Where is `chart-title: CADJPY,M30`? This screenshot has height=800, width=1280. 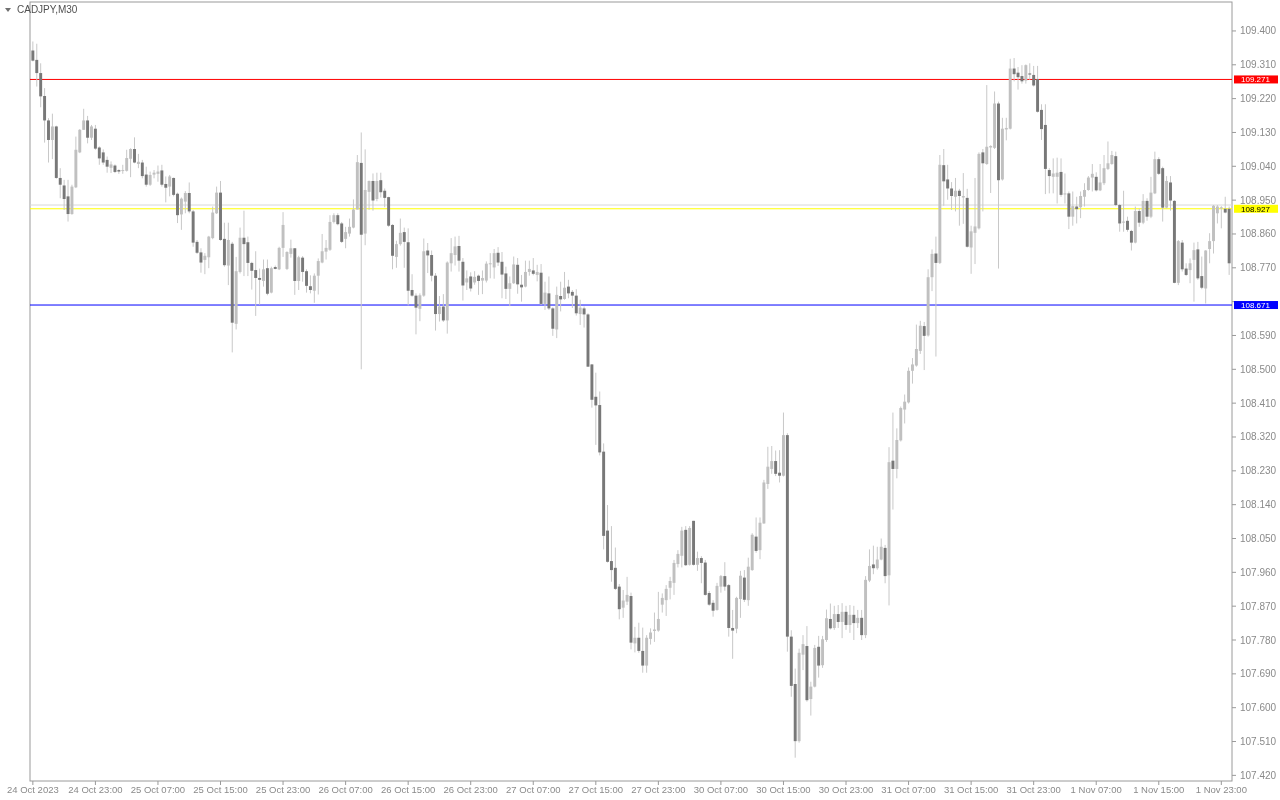
chart-title: CADJPY,M30 is located at coordinates (47, 9).